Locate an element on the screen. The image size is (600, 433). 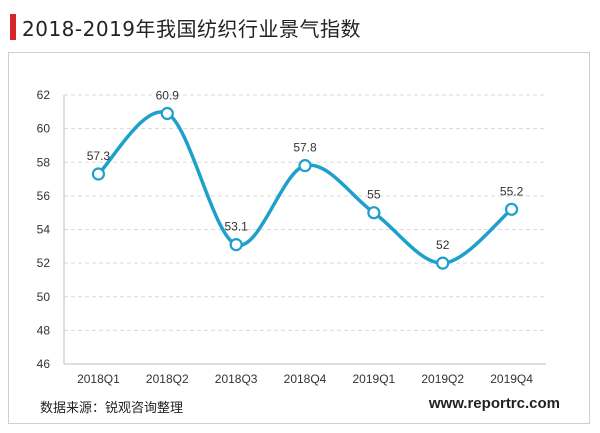
y-tick-label: 50 is located at coordinates (44, 297).